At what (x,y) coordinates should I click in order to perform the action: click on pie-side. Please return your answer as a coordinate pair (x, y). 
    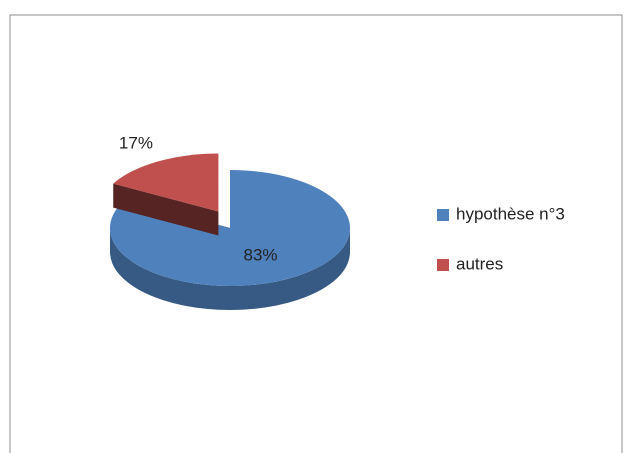
    Looking at the image, I should click on (230, 269).